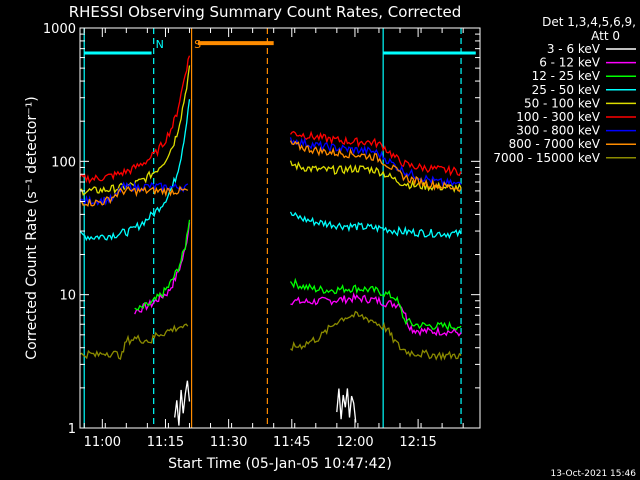 This screenshot has height=480, width=640. I want to click on x-axis-label: Start Time (05-Jan-05 10:47:42), so click(280, 464).